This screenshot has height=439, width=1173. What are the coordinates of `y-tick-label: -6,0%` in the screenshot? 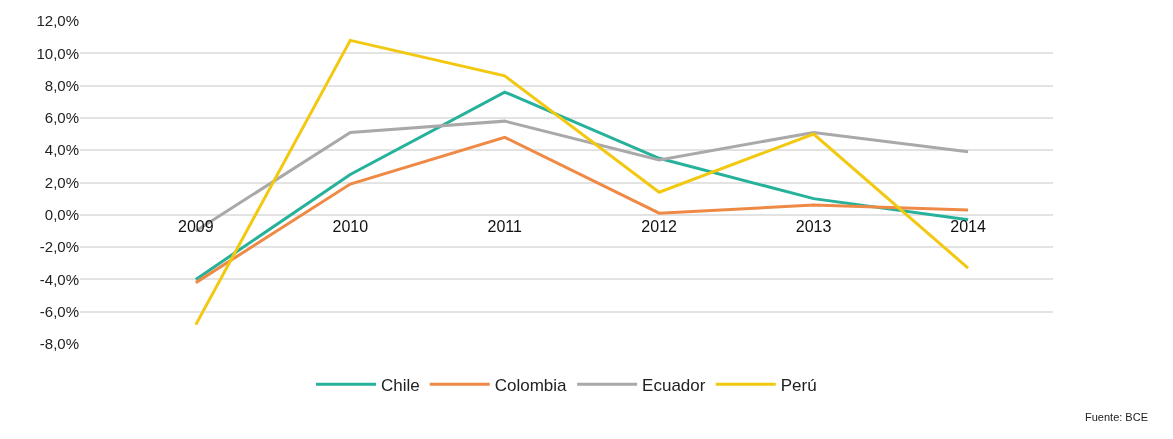 It's located at (59, 311).